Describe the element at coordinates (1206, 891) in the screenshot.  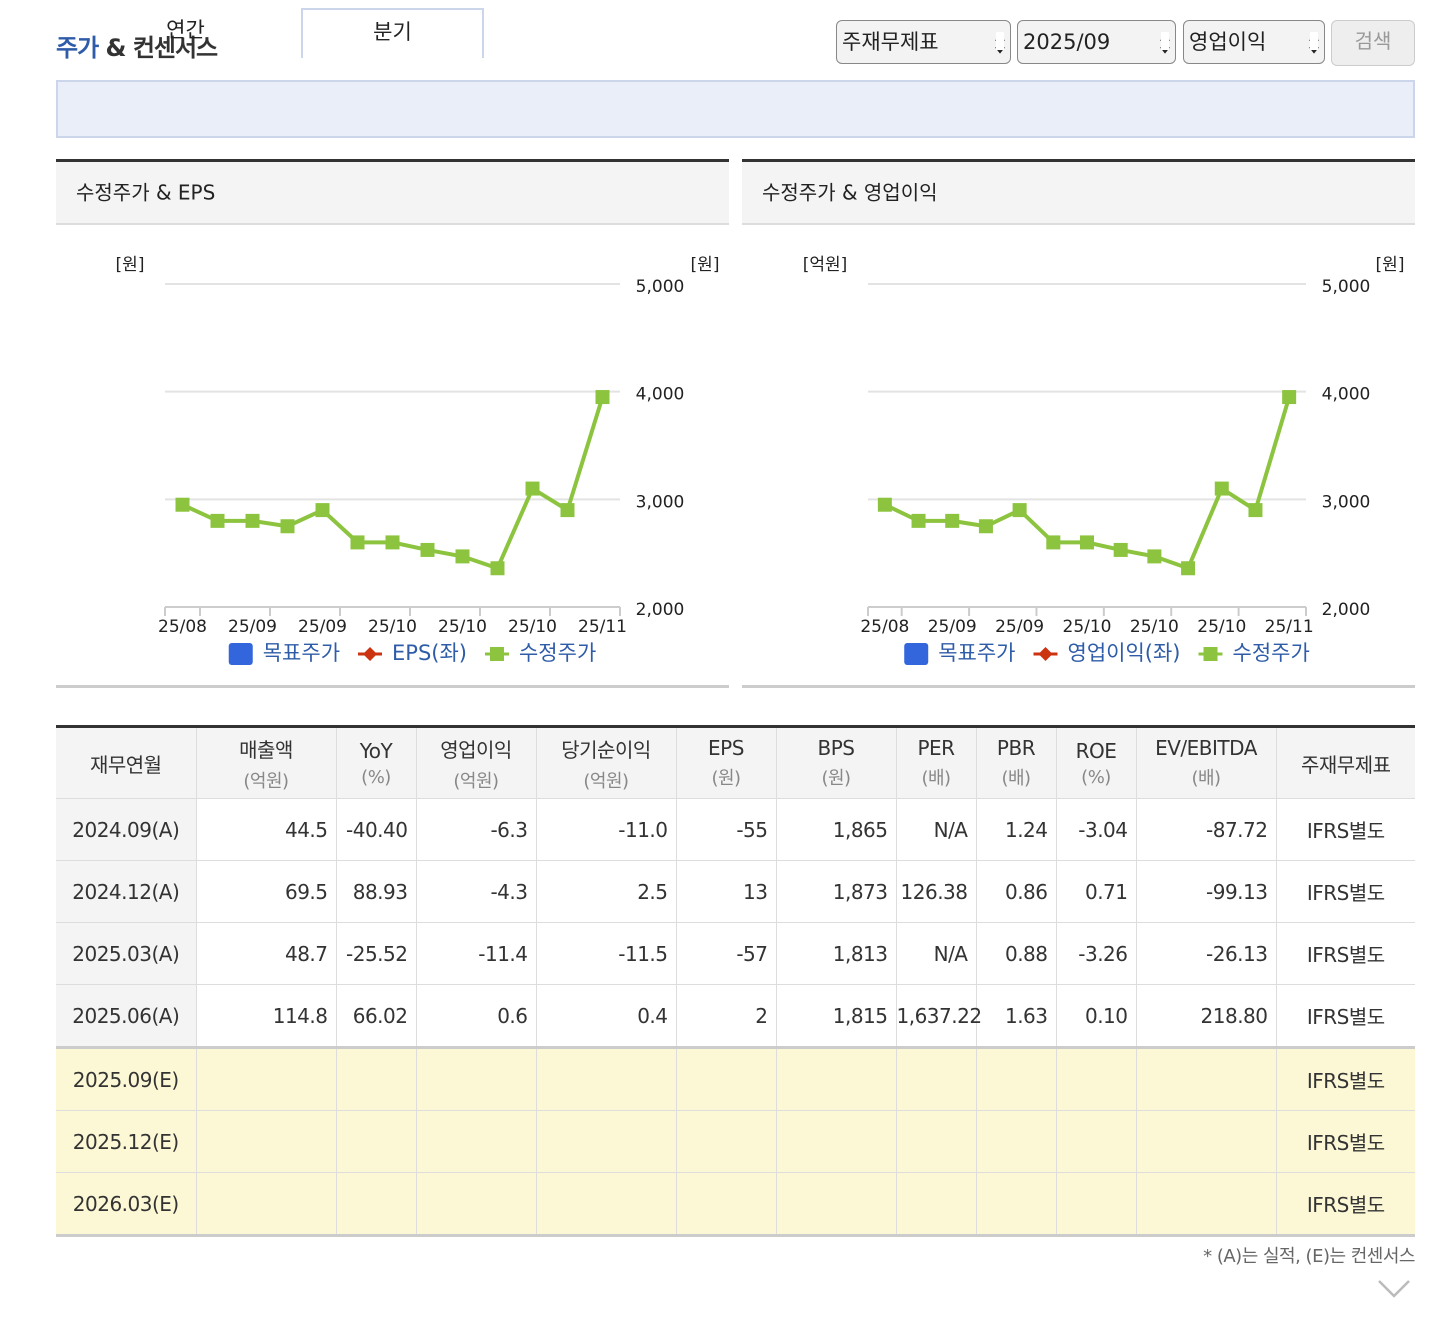
I see `cell: -99.13` at that location.